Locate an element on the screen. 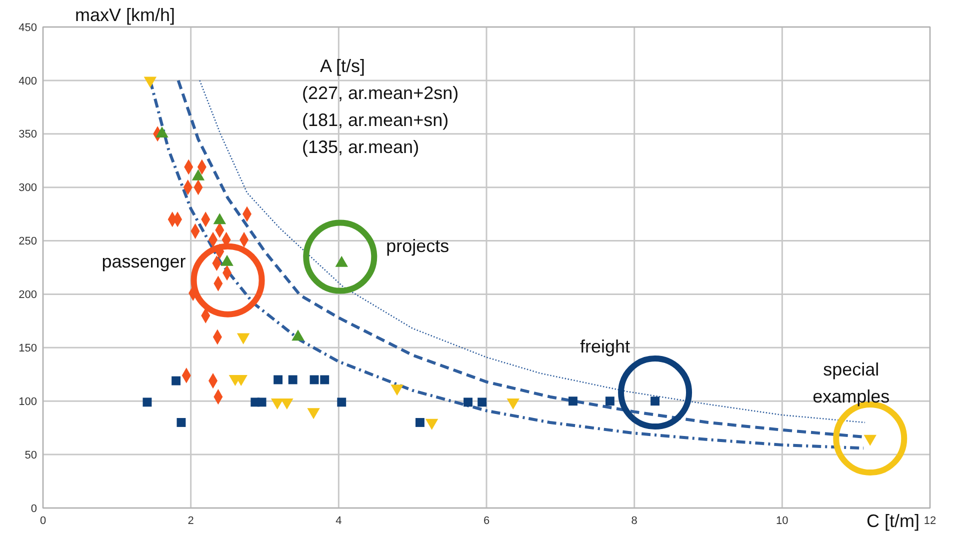 The image size is (977, 538). x-axis-title: C [t/m] is located at coordinates (893, 521).